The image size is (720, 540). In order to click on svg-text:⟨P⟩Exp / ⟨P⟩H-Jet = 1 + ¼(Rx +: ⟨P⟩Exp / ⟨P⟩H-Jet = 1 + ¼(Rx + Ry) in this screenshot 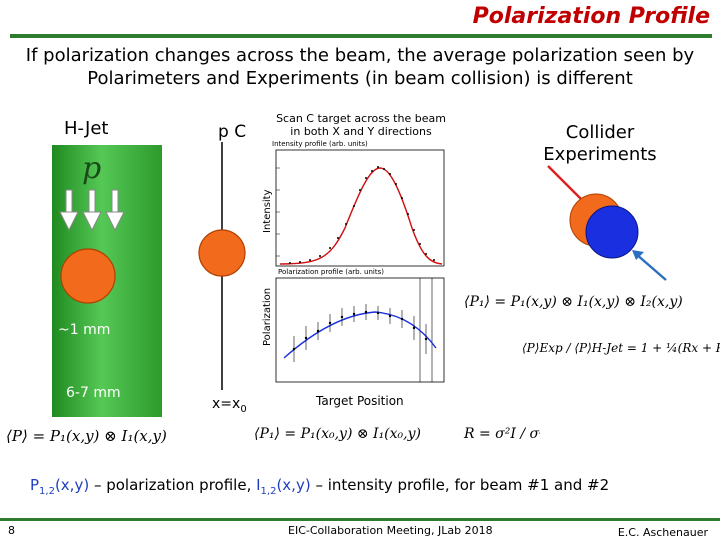, I will do `click(621, 348)`.